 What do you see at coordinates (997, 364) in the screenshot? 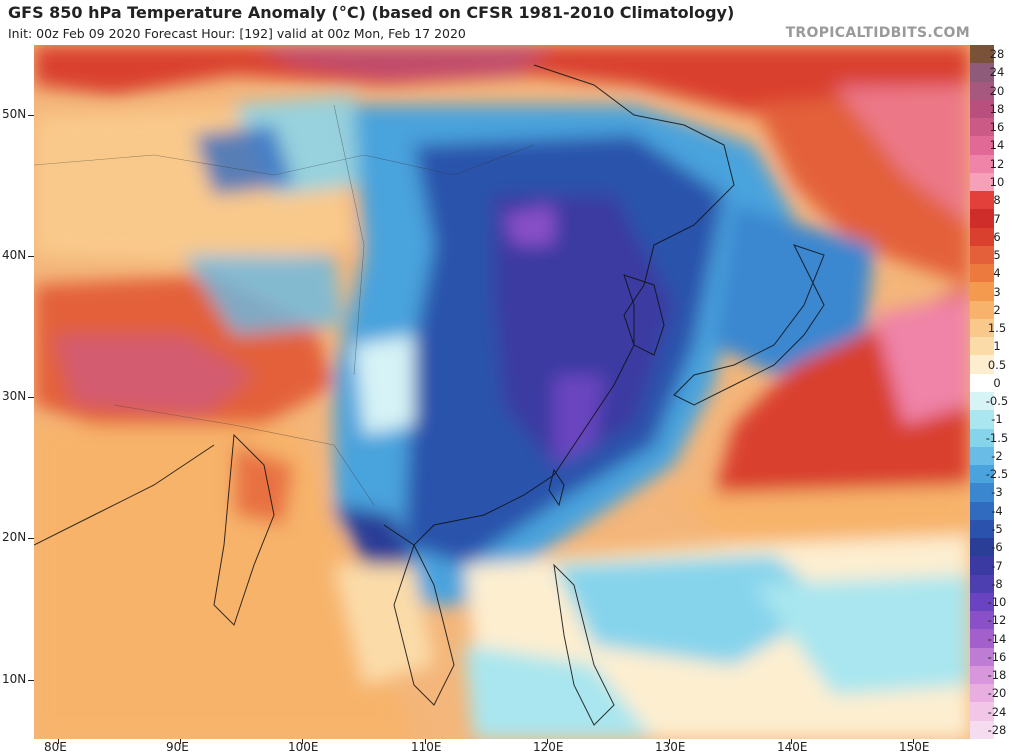
I see `colorbar-label: 0.5` at bounding box center [997, 364].